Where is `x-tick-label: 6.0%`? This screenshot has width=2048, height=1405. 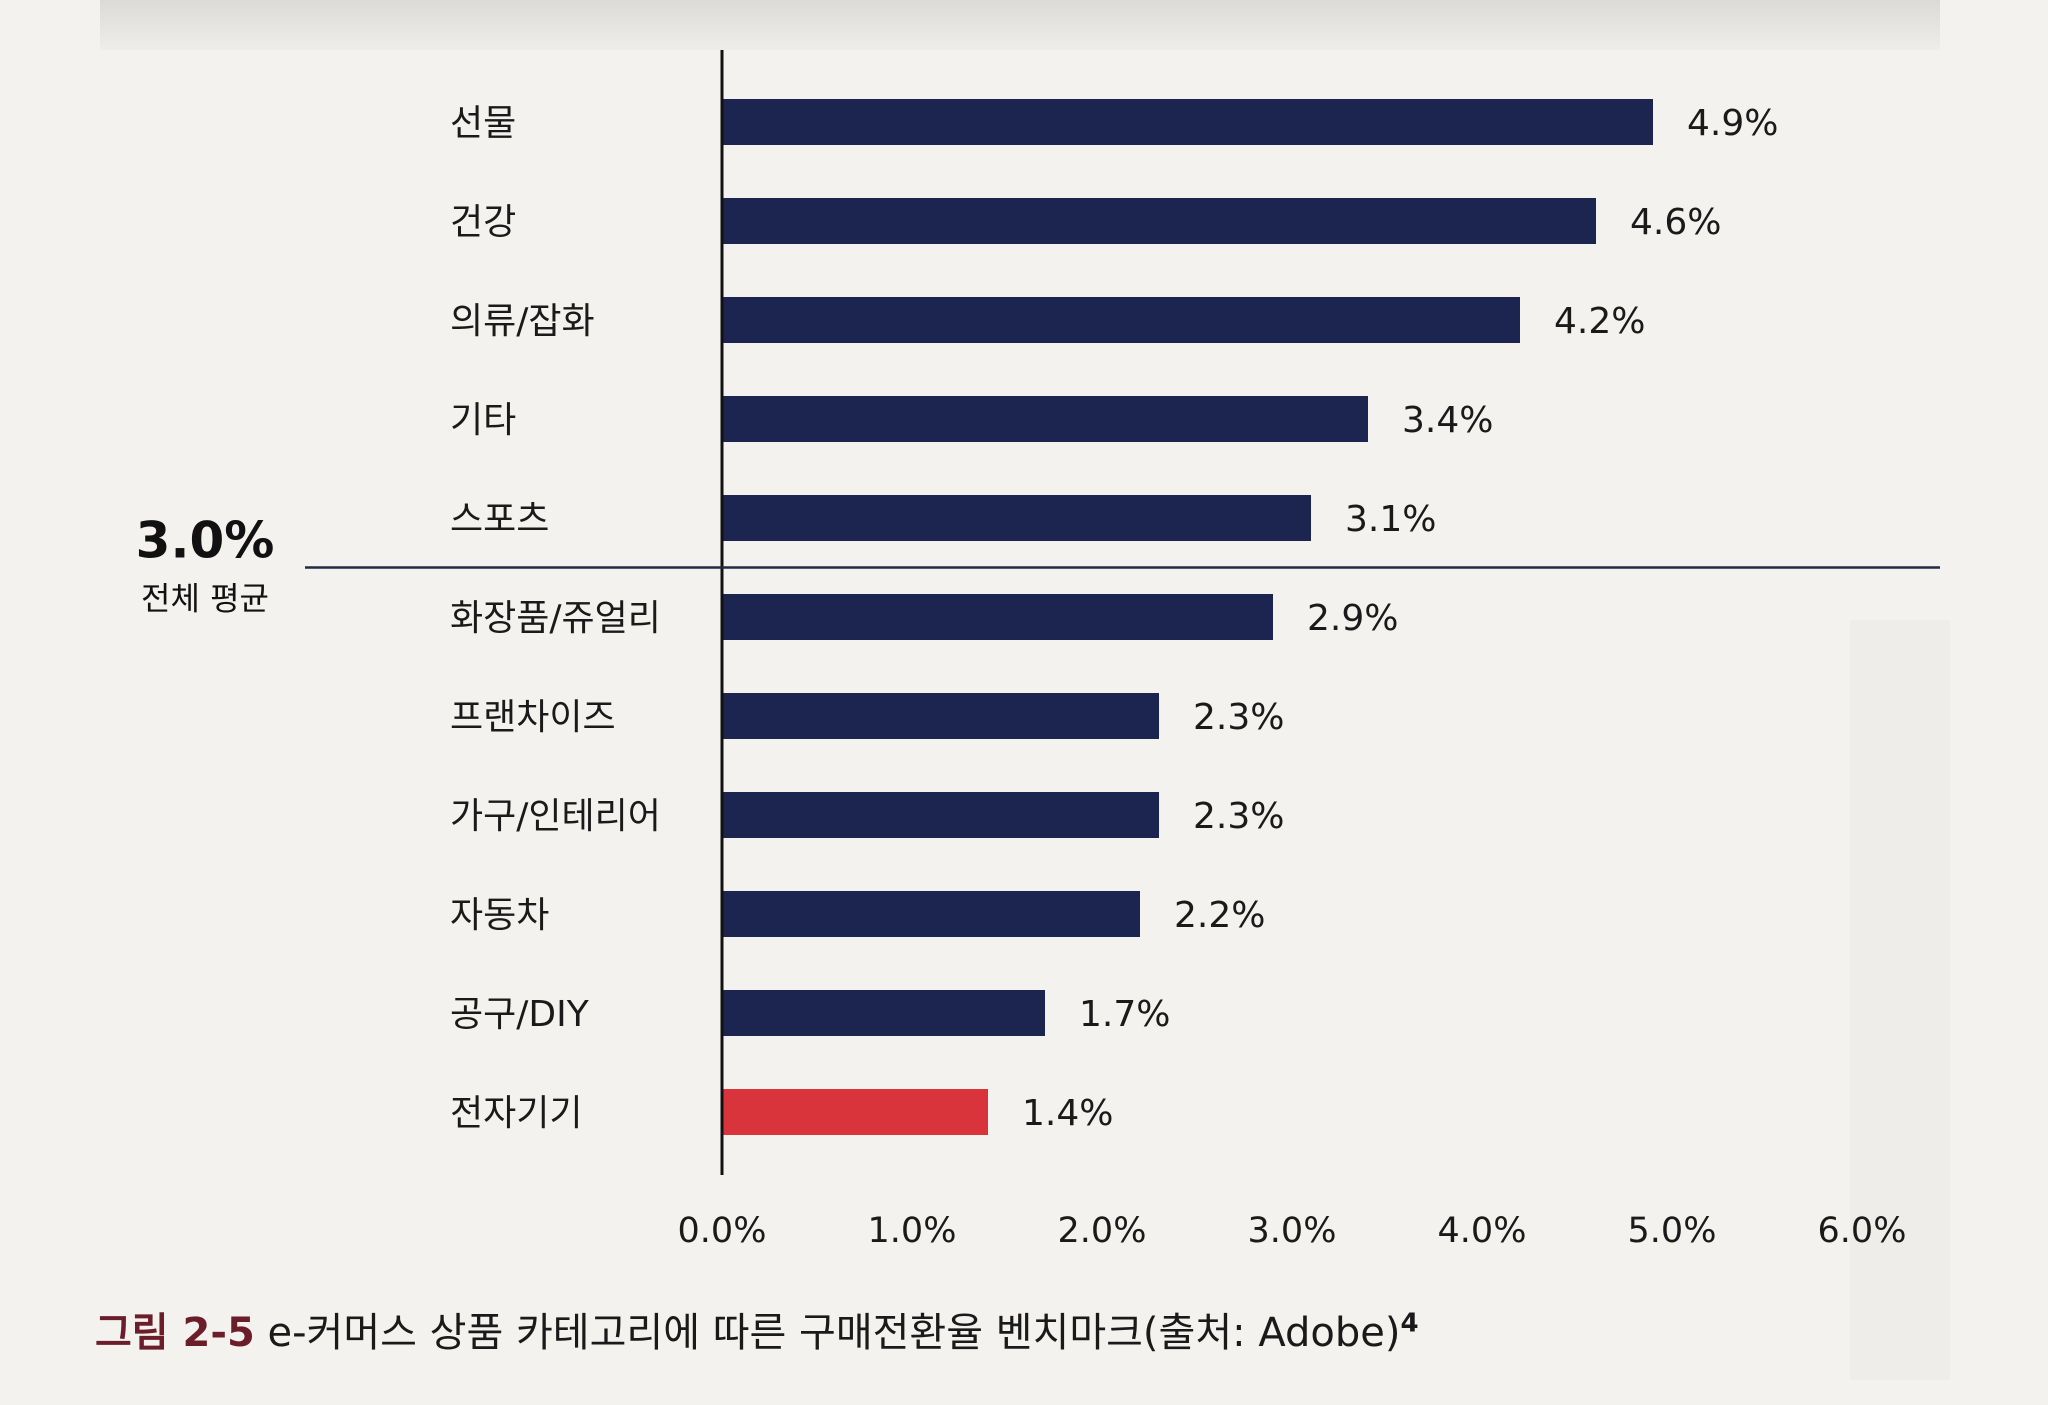 x-tick-label: 6.0% is located at coordinates (1862, 1231).